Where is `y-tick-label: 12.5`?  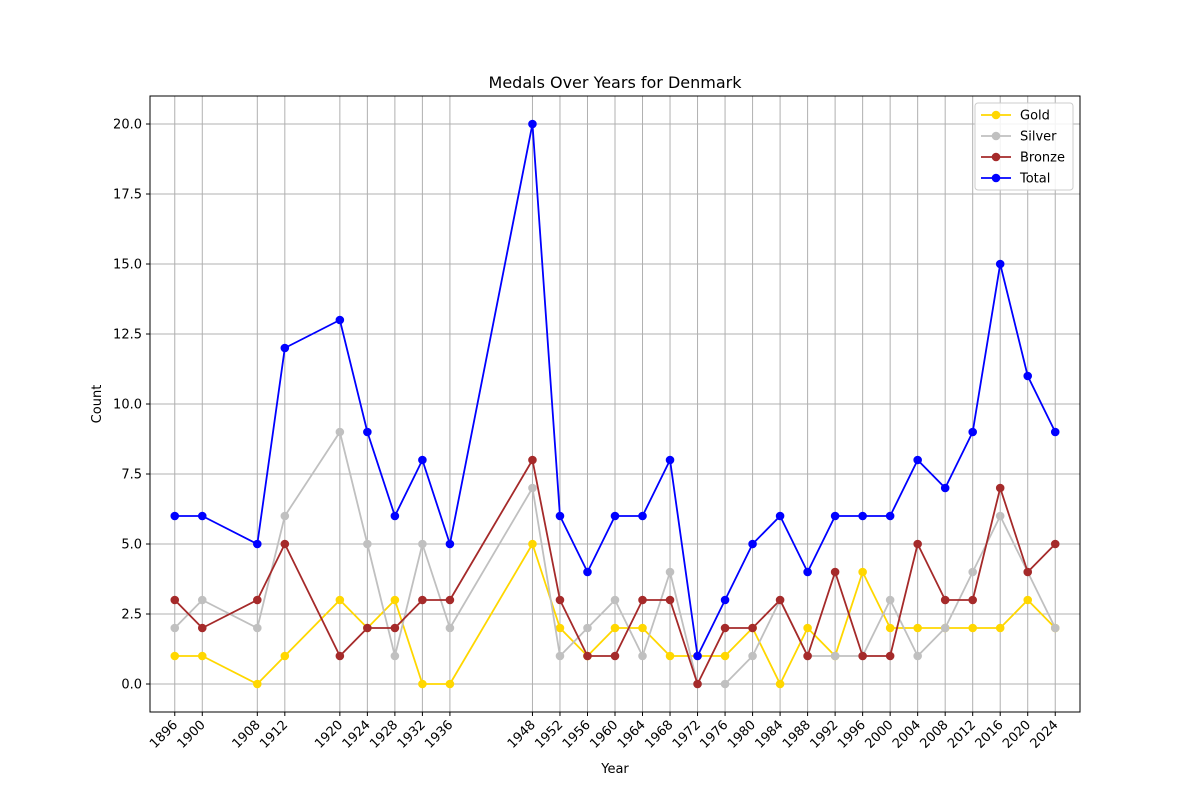
y-tick-label: 12.5 is located at coordinates (127, 335).